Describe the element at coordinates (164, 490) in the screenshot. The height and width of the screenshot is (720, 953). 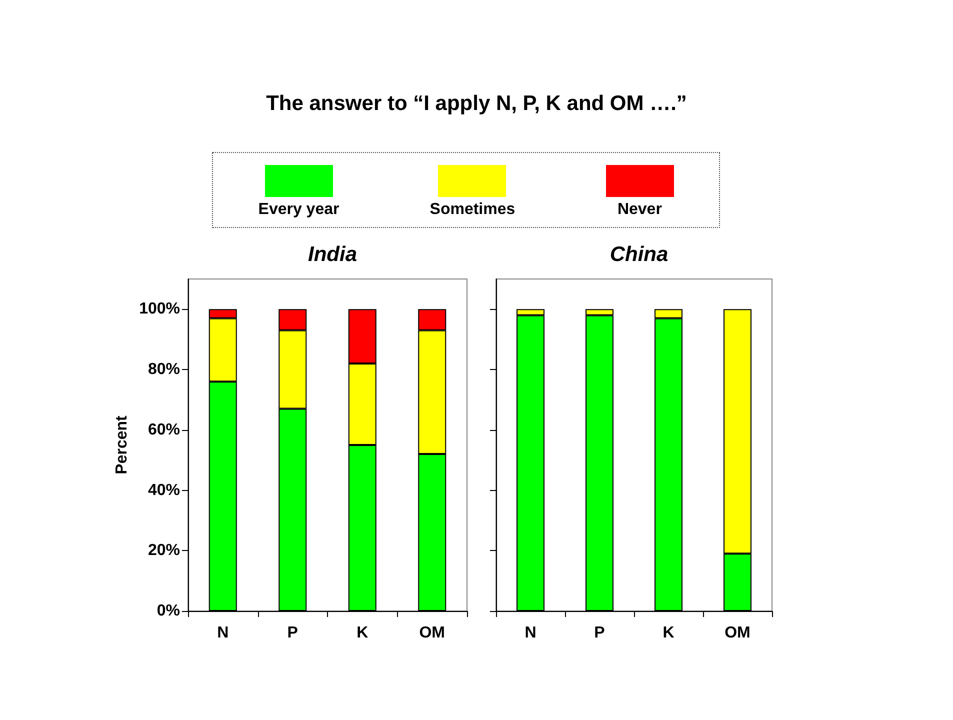
I see `y-tick-label: 40%` at that location.